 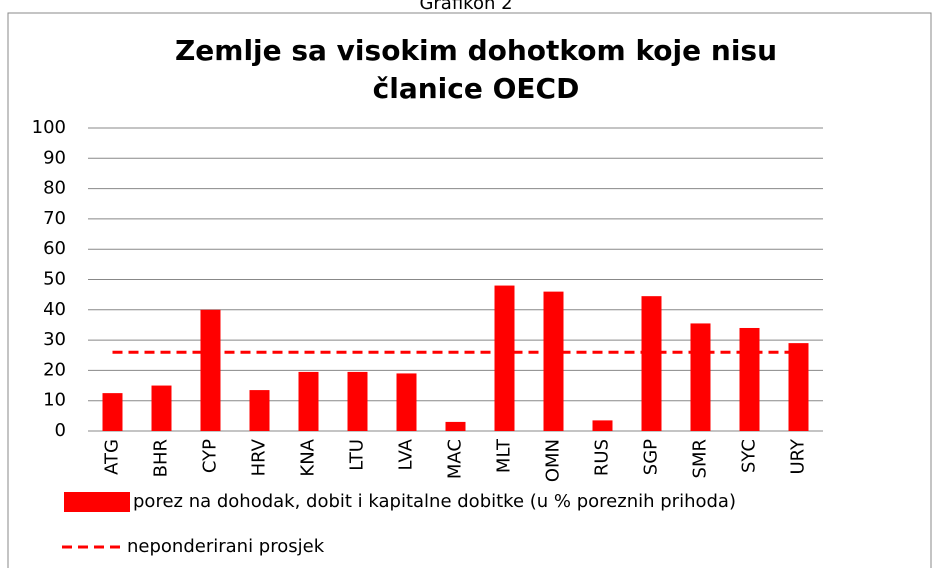 I want to click on x-tick-label: MLT, so click(x=504, y=455).